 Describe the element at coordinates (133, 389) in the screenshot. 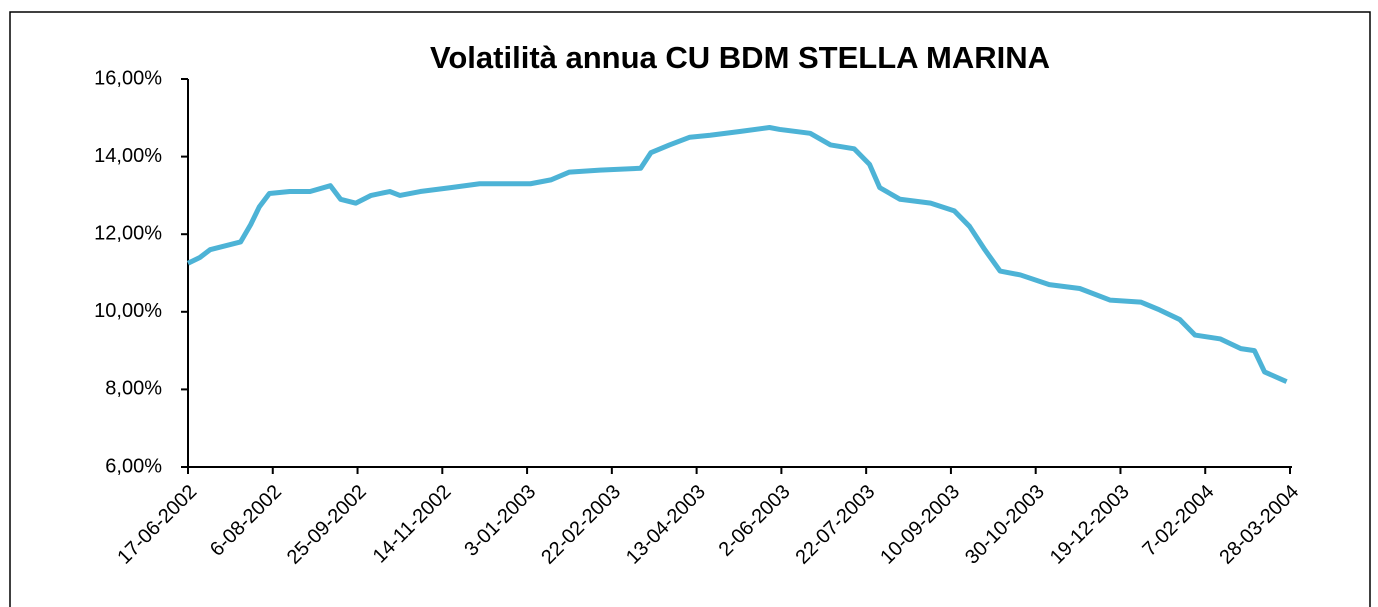

I see `y-tick-label: 8,00%` at that location.